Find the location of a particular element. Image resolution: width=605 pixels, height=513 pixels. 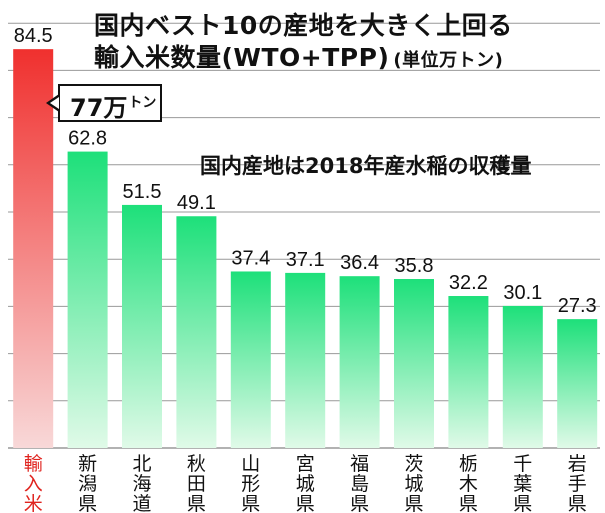

value-label-7: 36.4 is located at coordinates (359, 263).